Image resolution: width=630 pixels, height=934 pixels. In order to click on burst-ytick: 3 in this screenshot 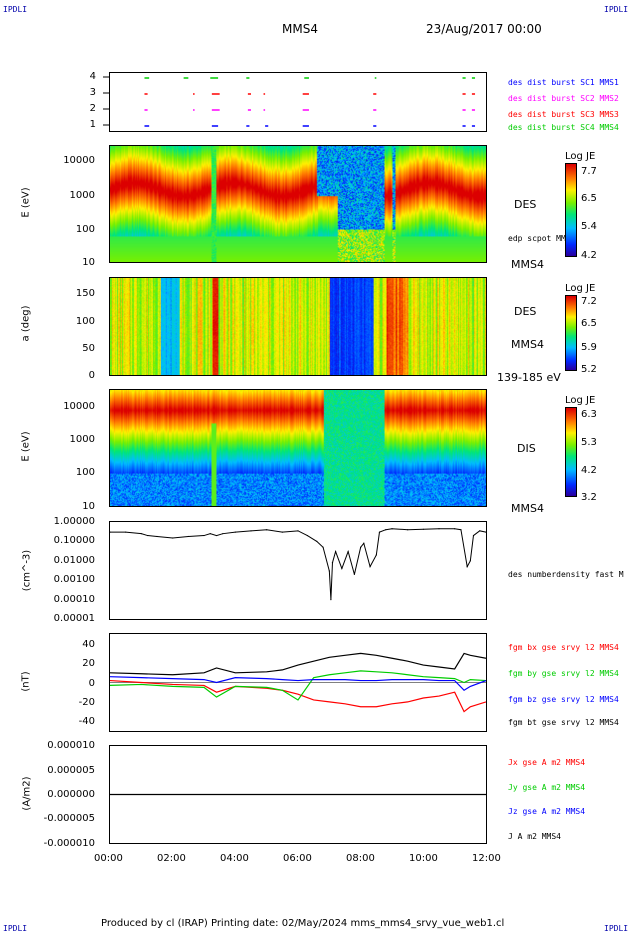, I will do `click(92, 92)`.